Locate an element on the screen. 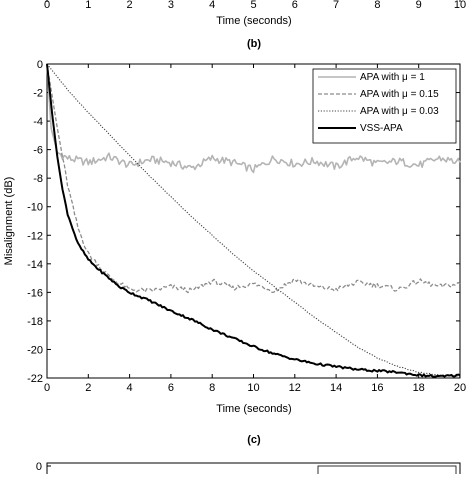  legend-entry: APA with μ = 0.15 is located at coordinates (399, 94).